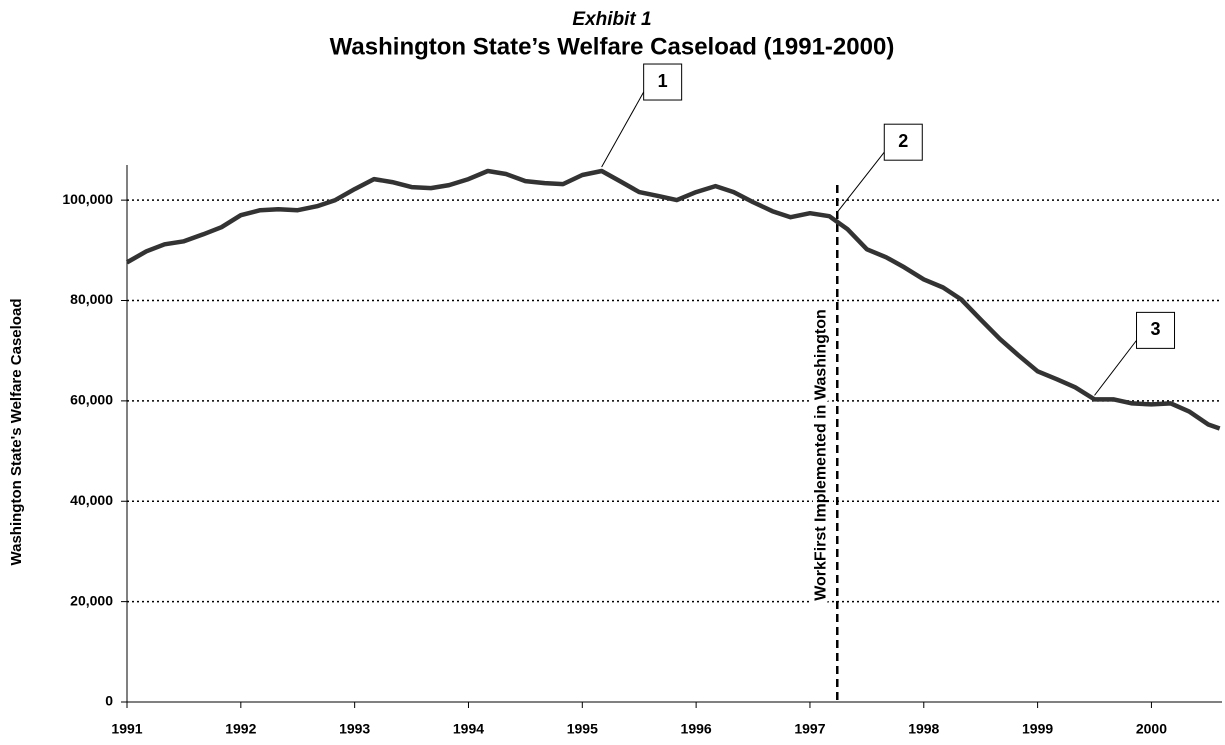 Image resolution: width=1225 pixels, height=745 pixels. What do you see at coordinates (611, 19) in the screenshot?
I see `chart-subtitle: Exhibit 1` at bounding box center [611, 19].